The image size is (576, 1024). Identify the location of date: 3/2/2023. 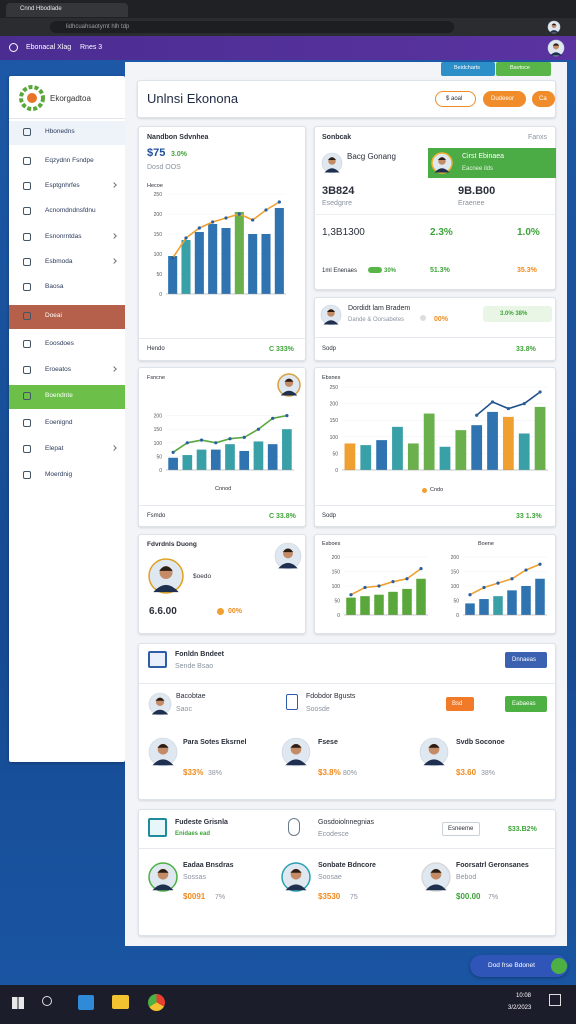
(520, 1008).